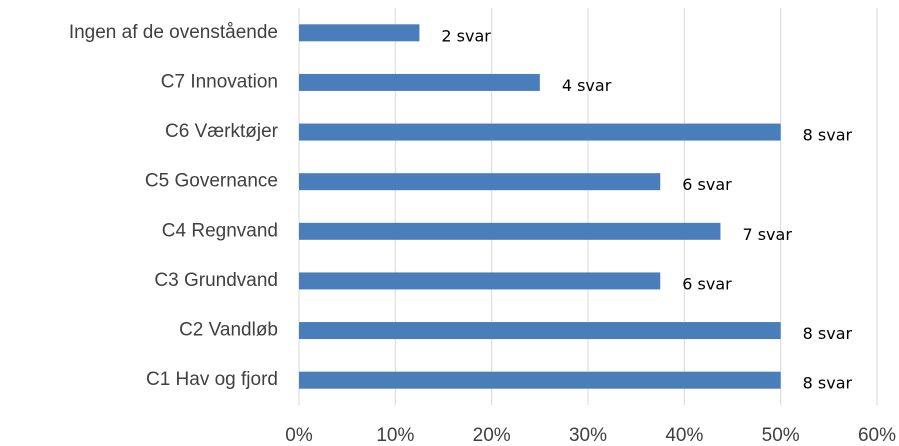 This screenshot has height=446, width=899. Describe the element at coordinates (395, 435) in the screenshot. I see `x-tick-label: 10%` at that location.